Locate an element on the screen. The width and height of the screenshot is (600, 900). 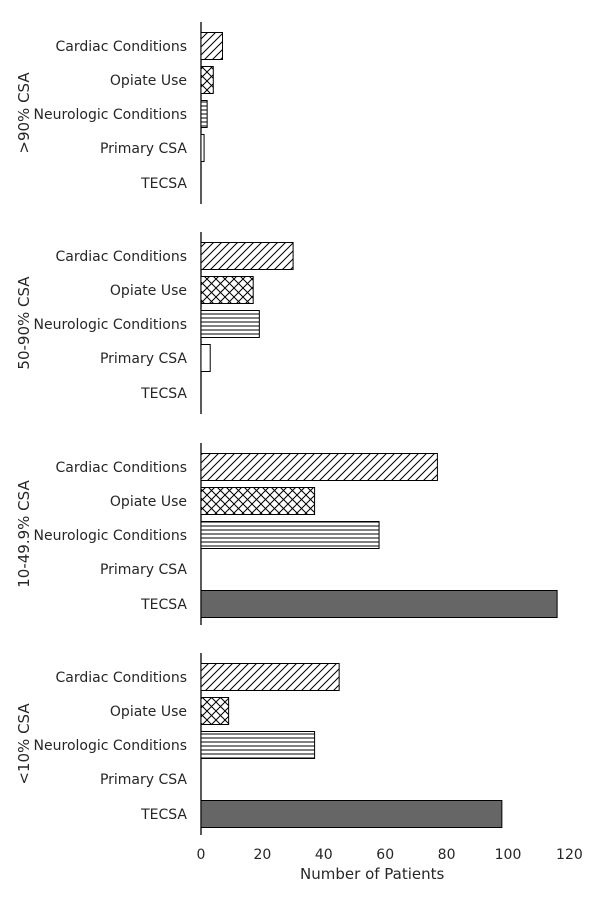
x-tick-label: 120 is located at coordinates (569, 855).